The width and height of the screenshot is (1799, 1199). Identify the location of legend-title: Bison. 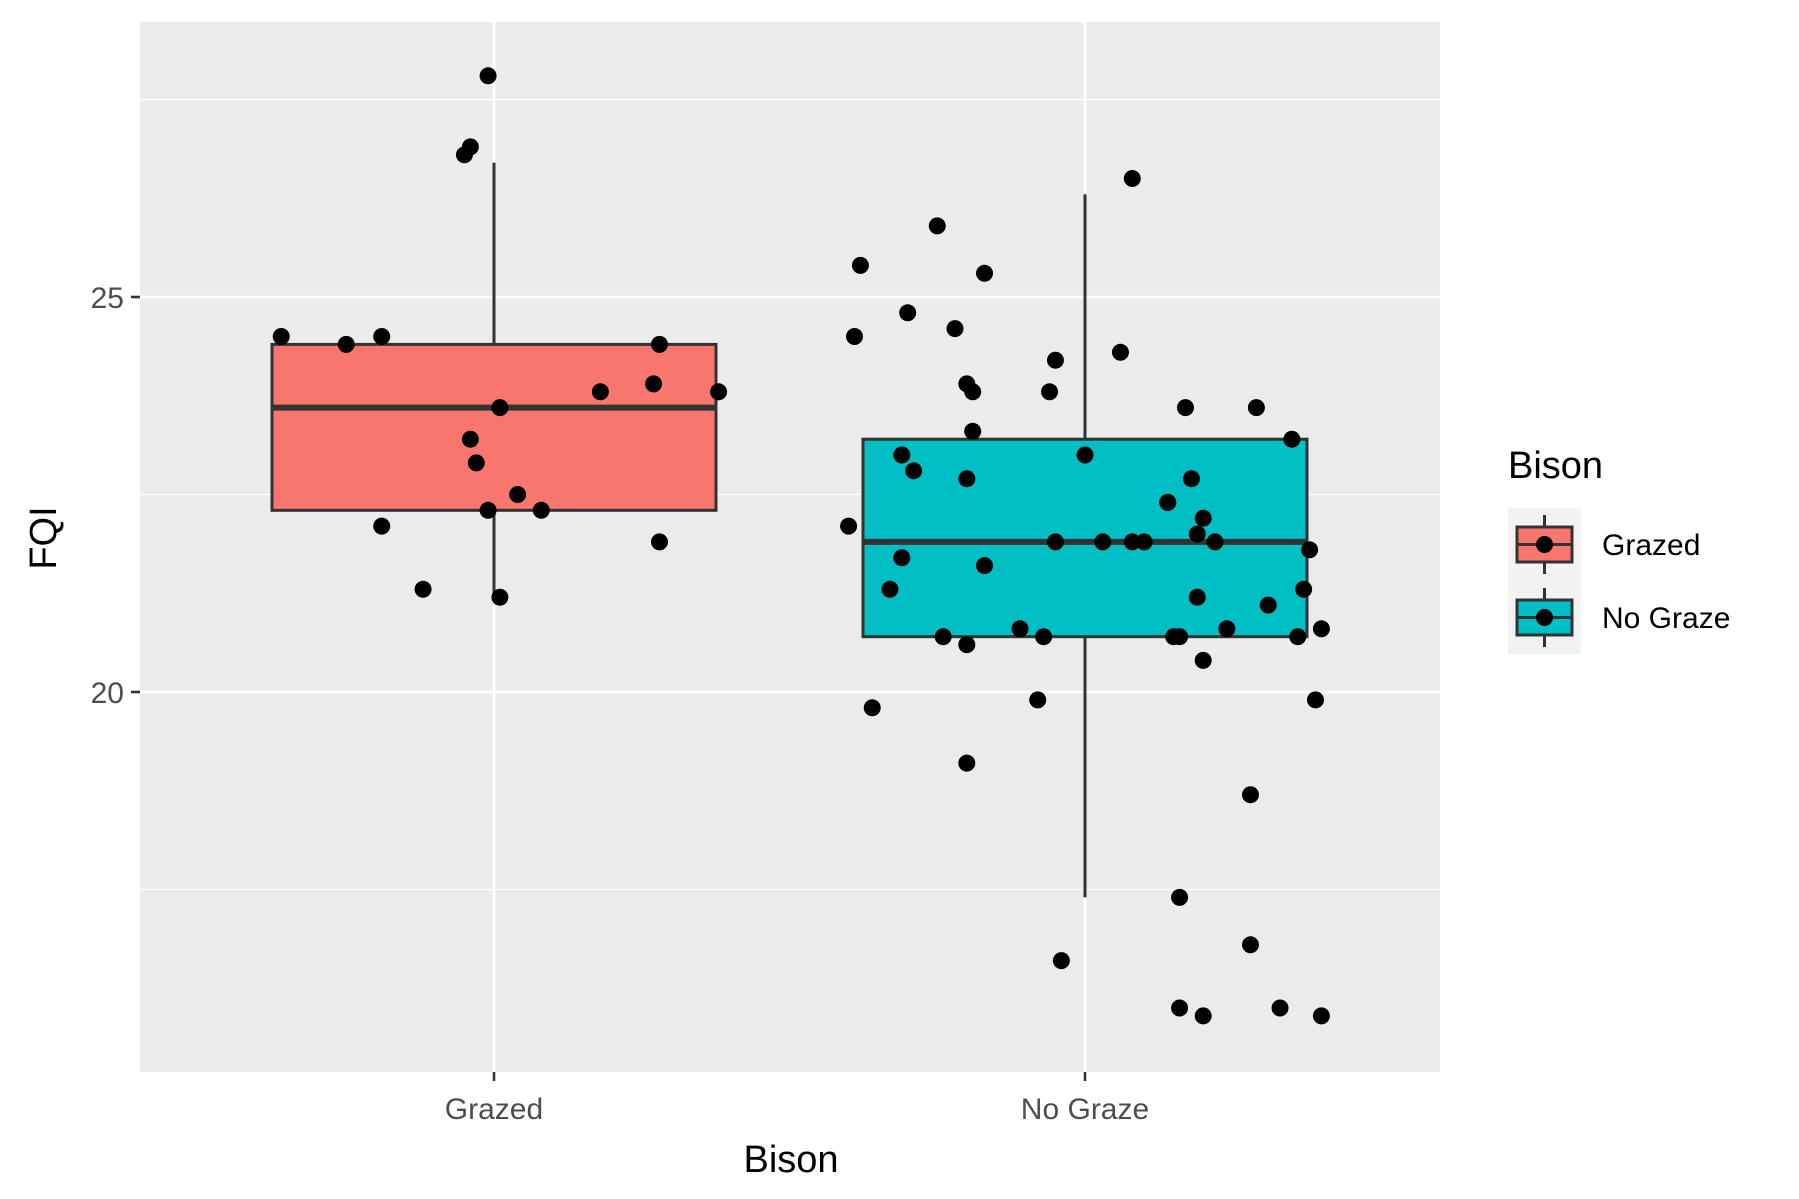
(1555, 466).